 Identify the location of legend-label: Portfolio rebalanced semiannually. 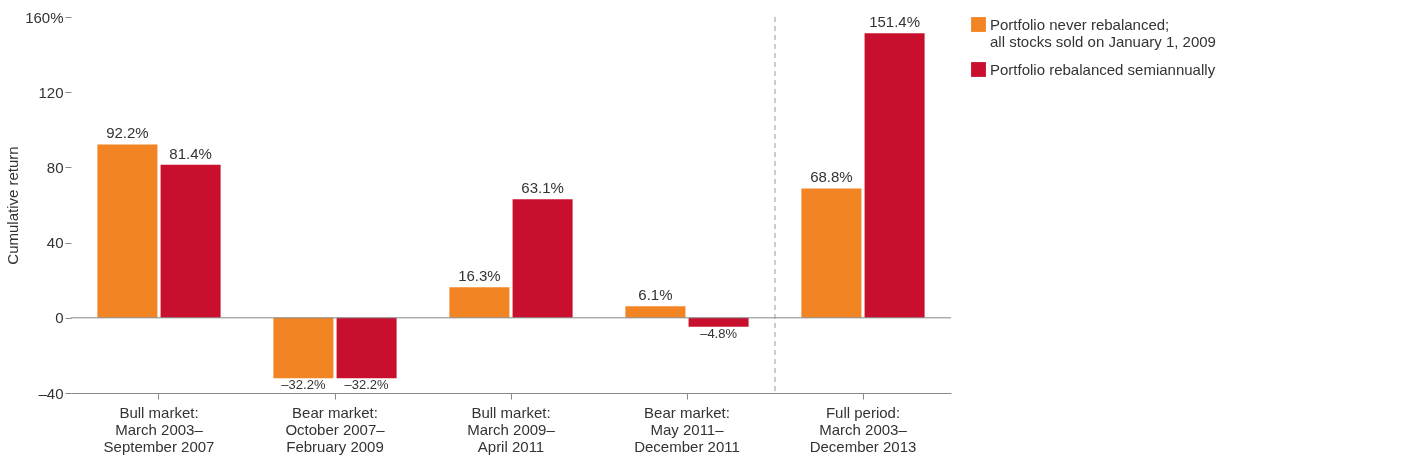
(1103, 69).